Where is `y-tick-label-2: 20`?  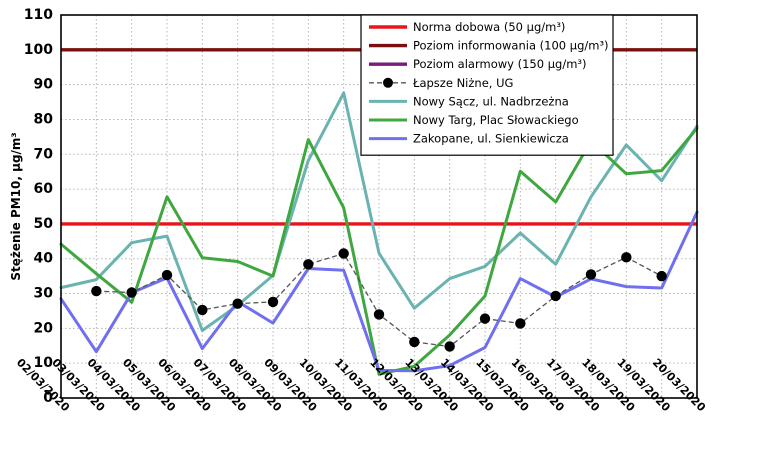 y-tick-label-2: 20 is located at coordinates (44, 328).